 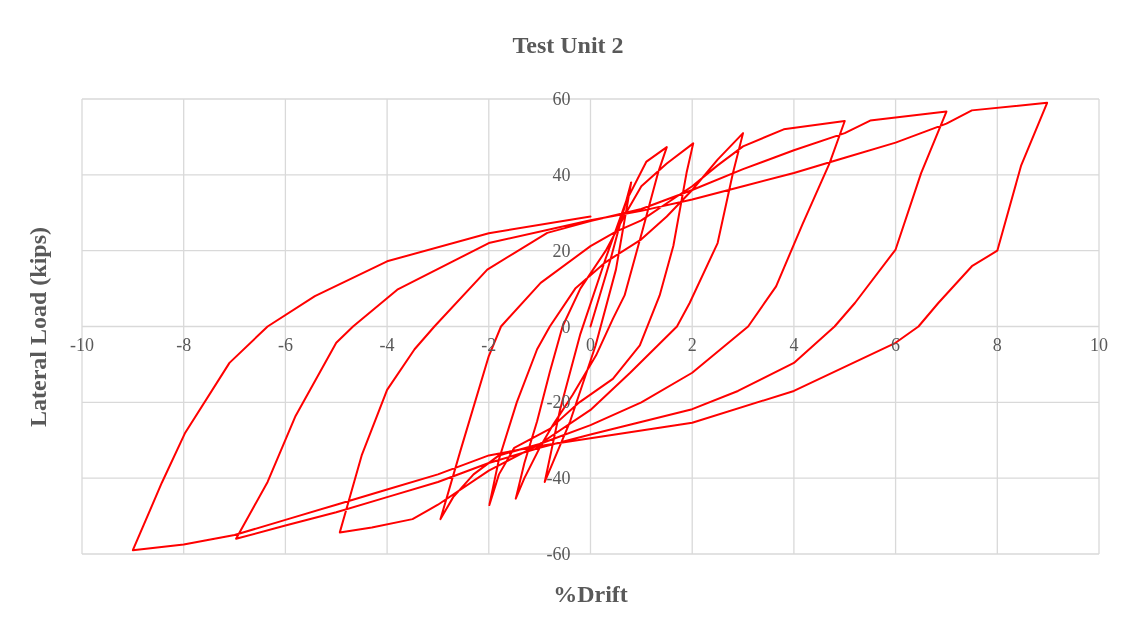 What do you see at coordinates (558, 478) in the screenshot?
I see `y-tick-label: -40` at bounding box center [558, 478].